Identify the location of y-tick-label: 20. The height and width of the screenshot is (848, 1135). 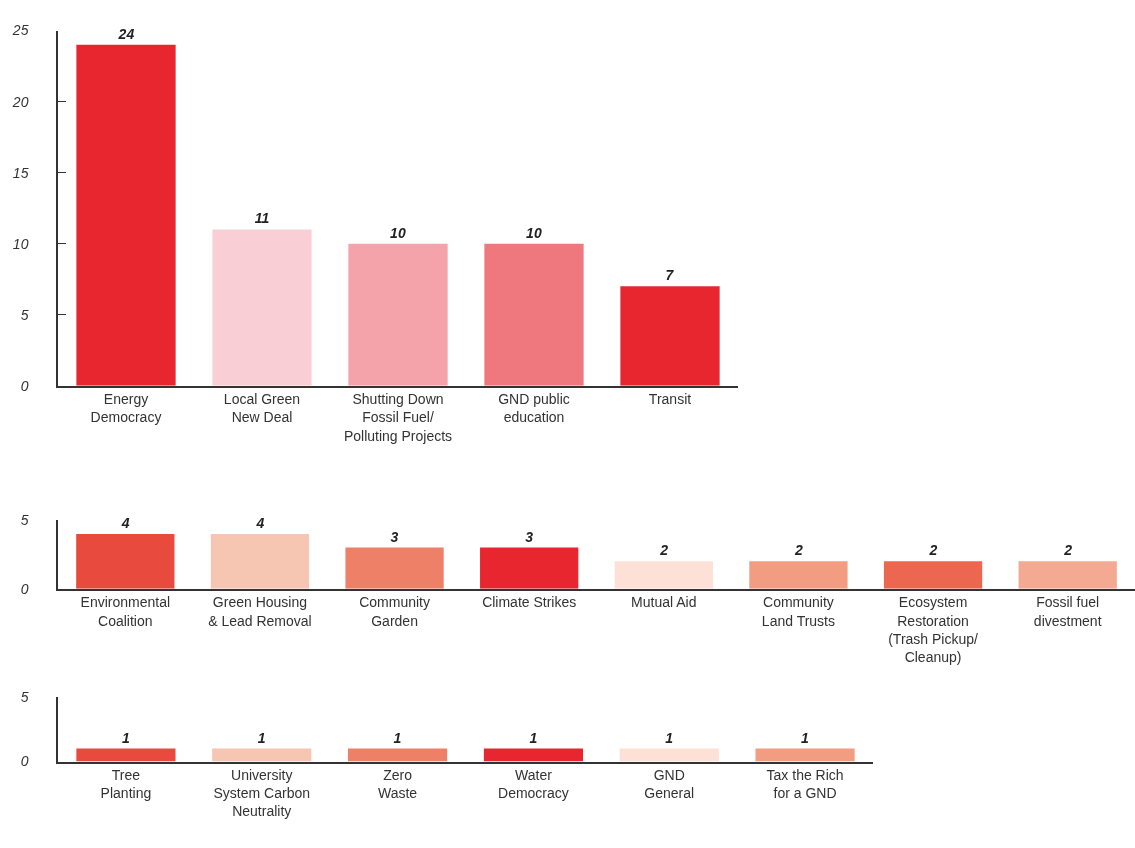
(20, 101).